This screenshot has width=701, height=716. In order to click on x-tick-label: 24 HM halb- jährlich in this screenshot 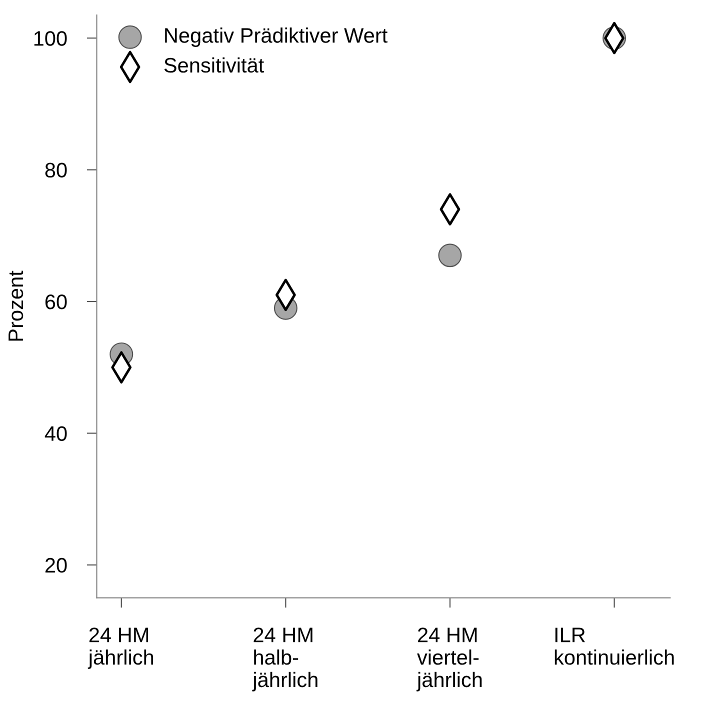, I will do `click(285, 660)`.